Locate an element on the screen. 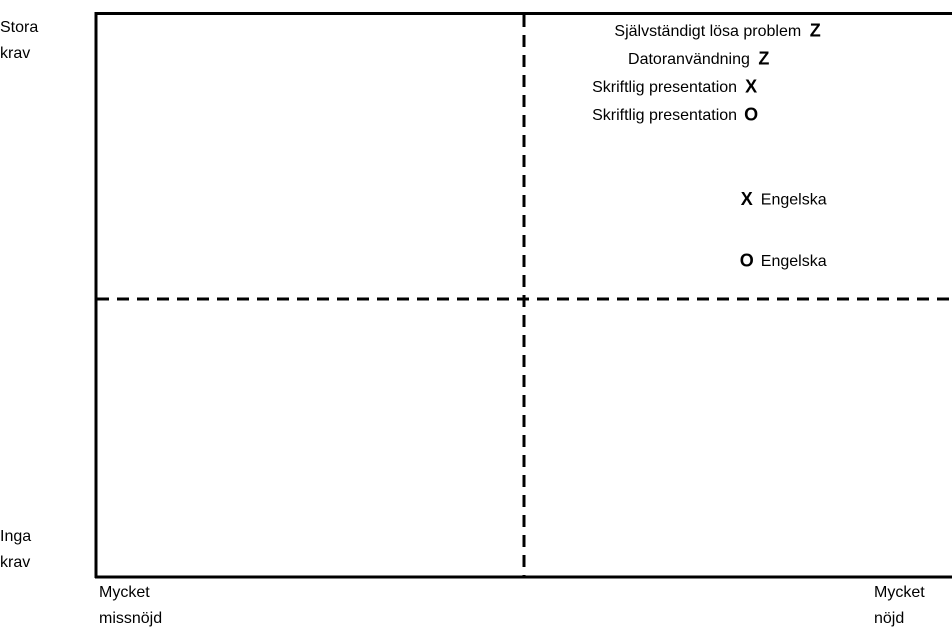  y-axis-low-label: Inga krav is located at coordinates (16, 549).